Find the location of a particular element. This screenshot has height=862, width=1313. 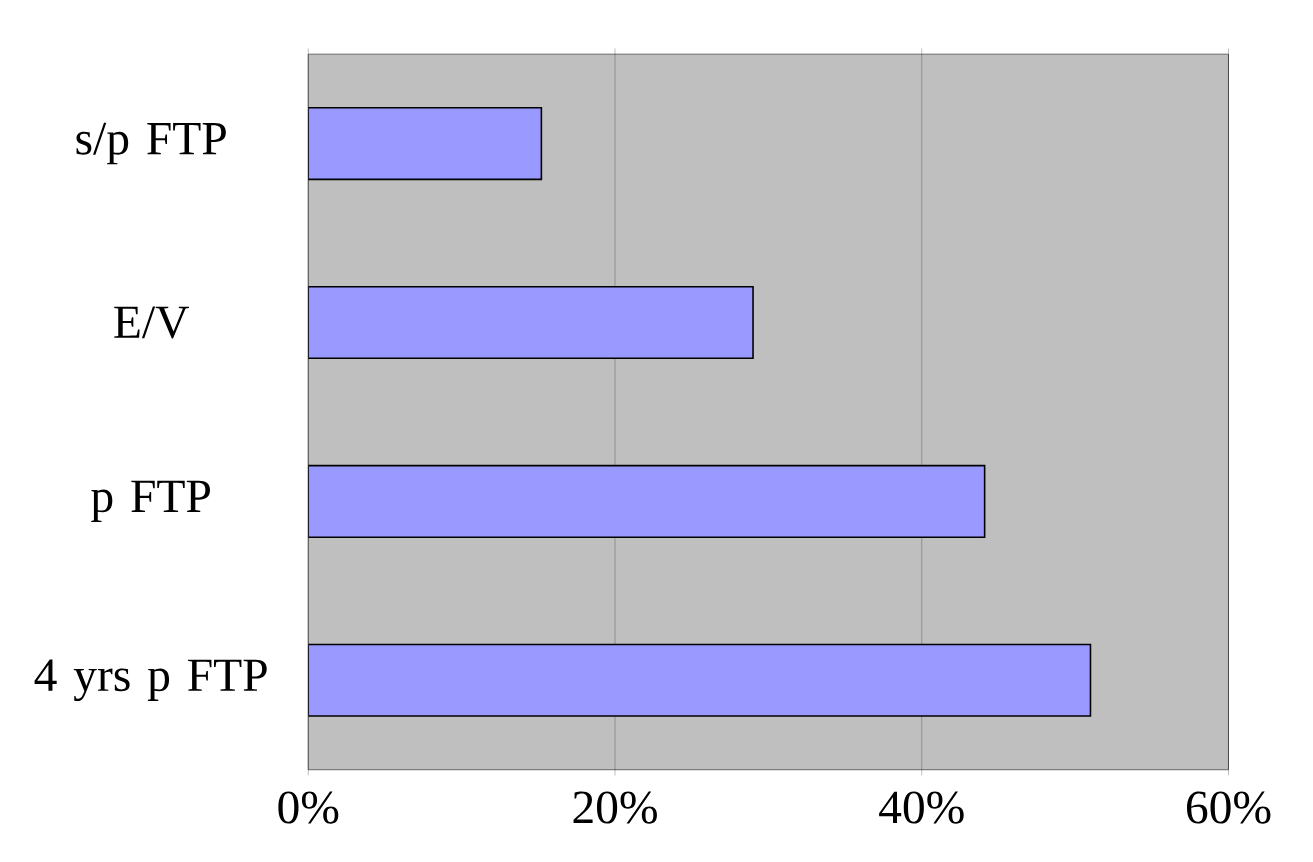

x-tick-label: 20% is located at coordinates (615, 807).